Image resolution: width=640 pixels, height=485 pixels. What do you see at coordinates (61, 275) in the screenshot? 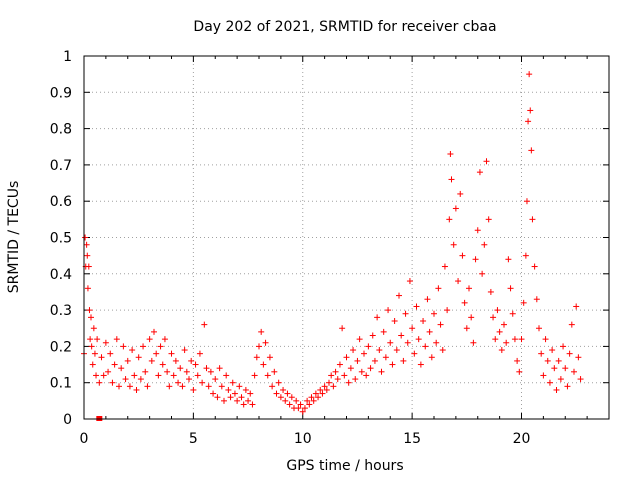
I see `y-tick-label: 0.4` at bounding box center [61, 275].